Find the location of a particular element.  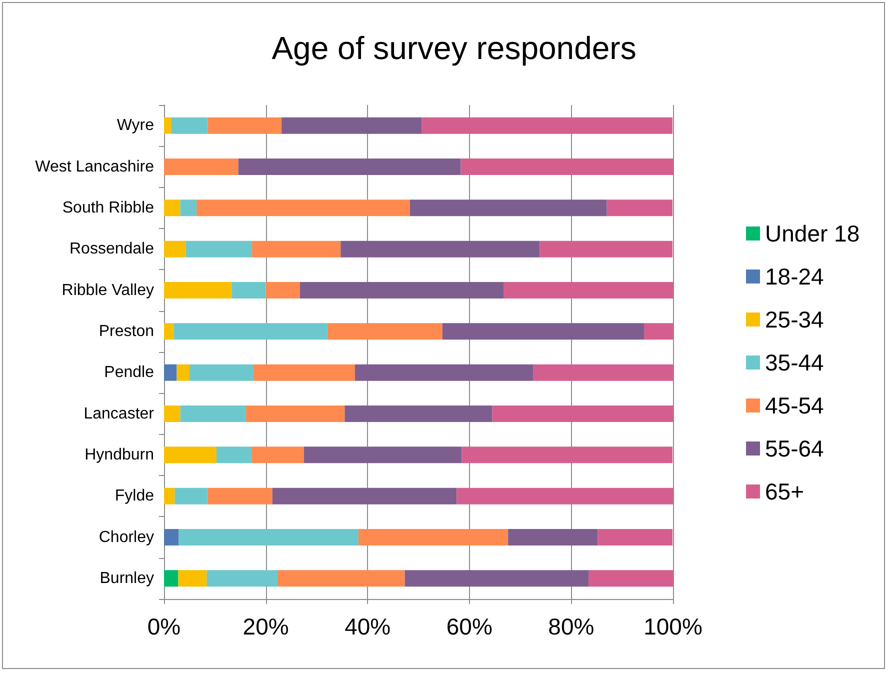

legend-label: 45-54 is located at coordinates (794, 405).